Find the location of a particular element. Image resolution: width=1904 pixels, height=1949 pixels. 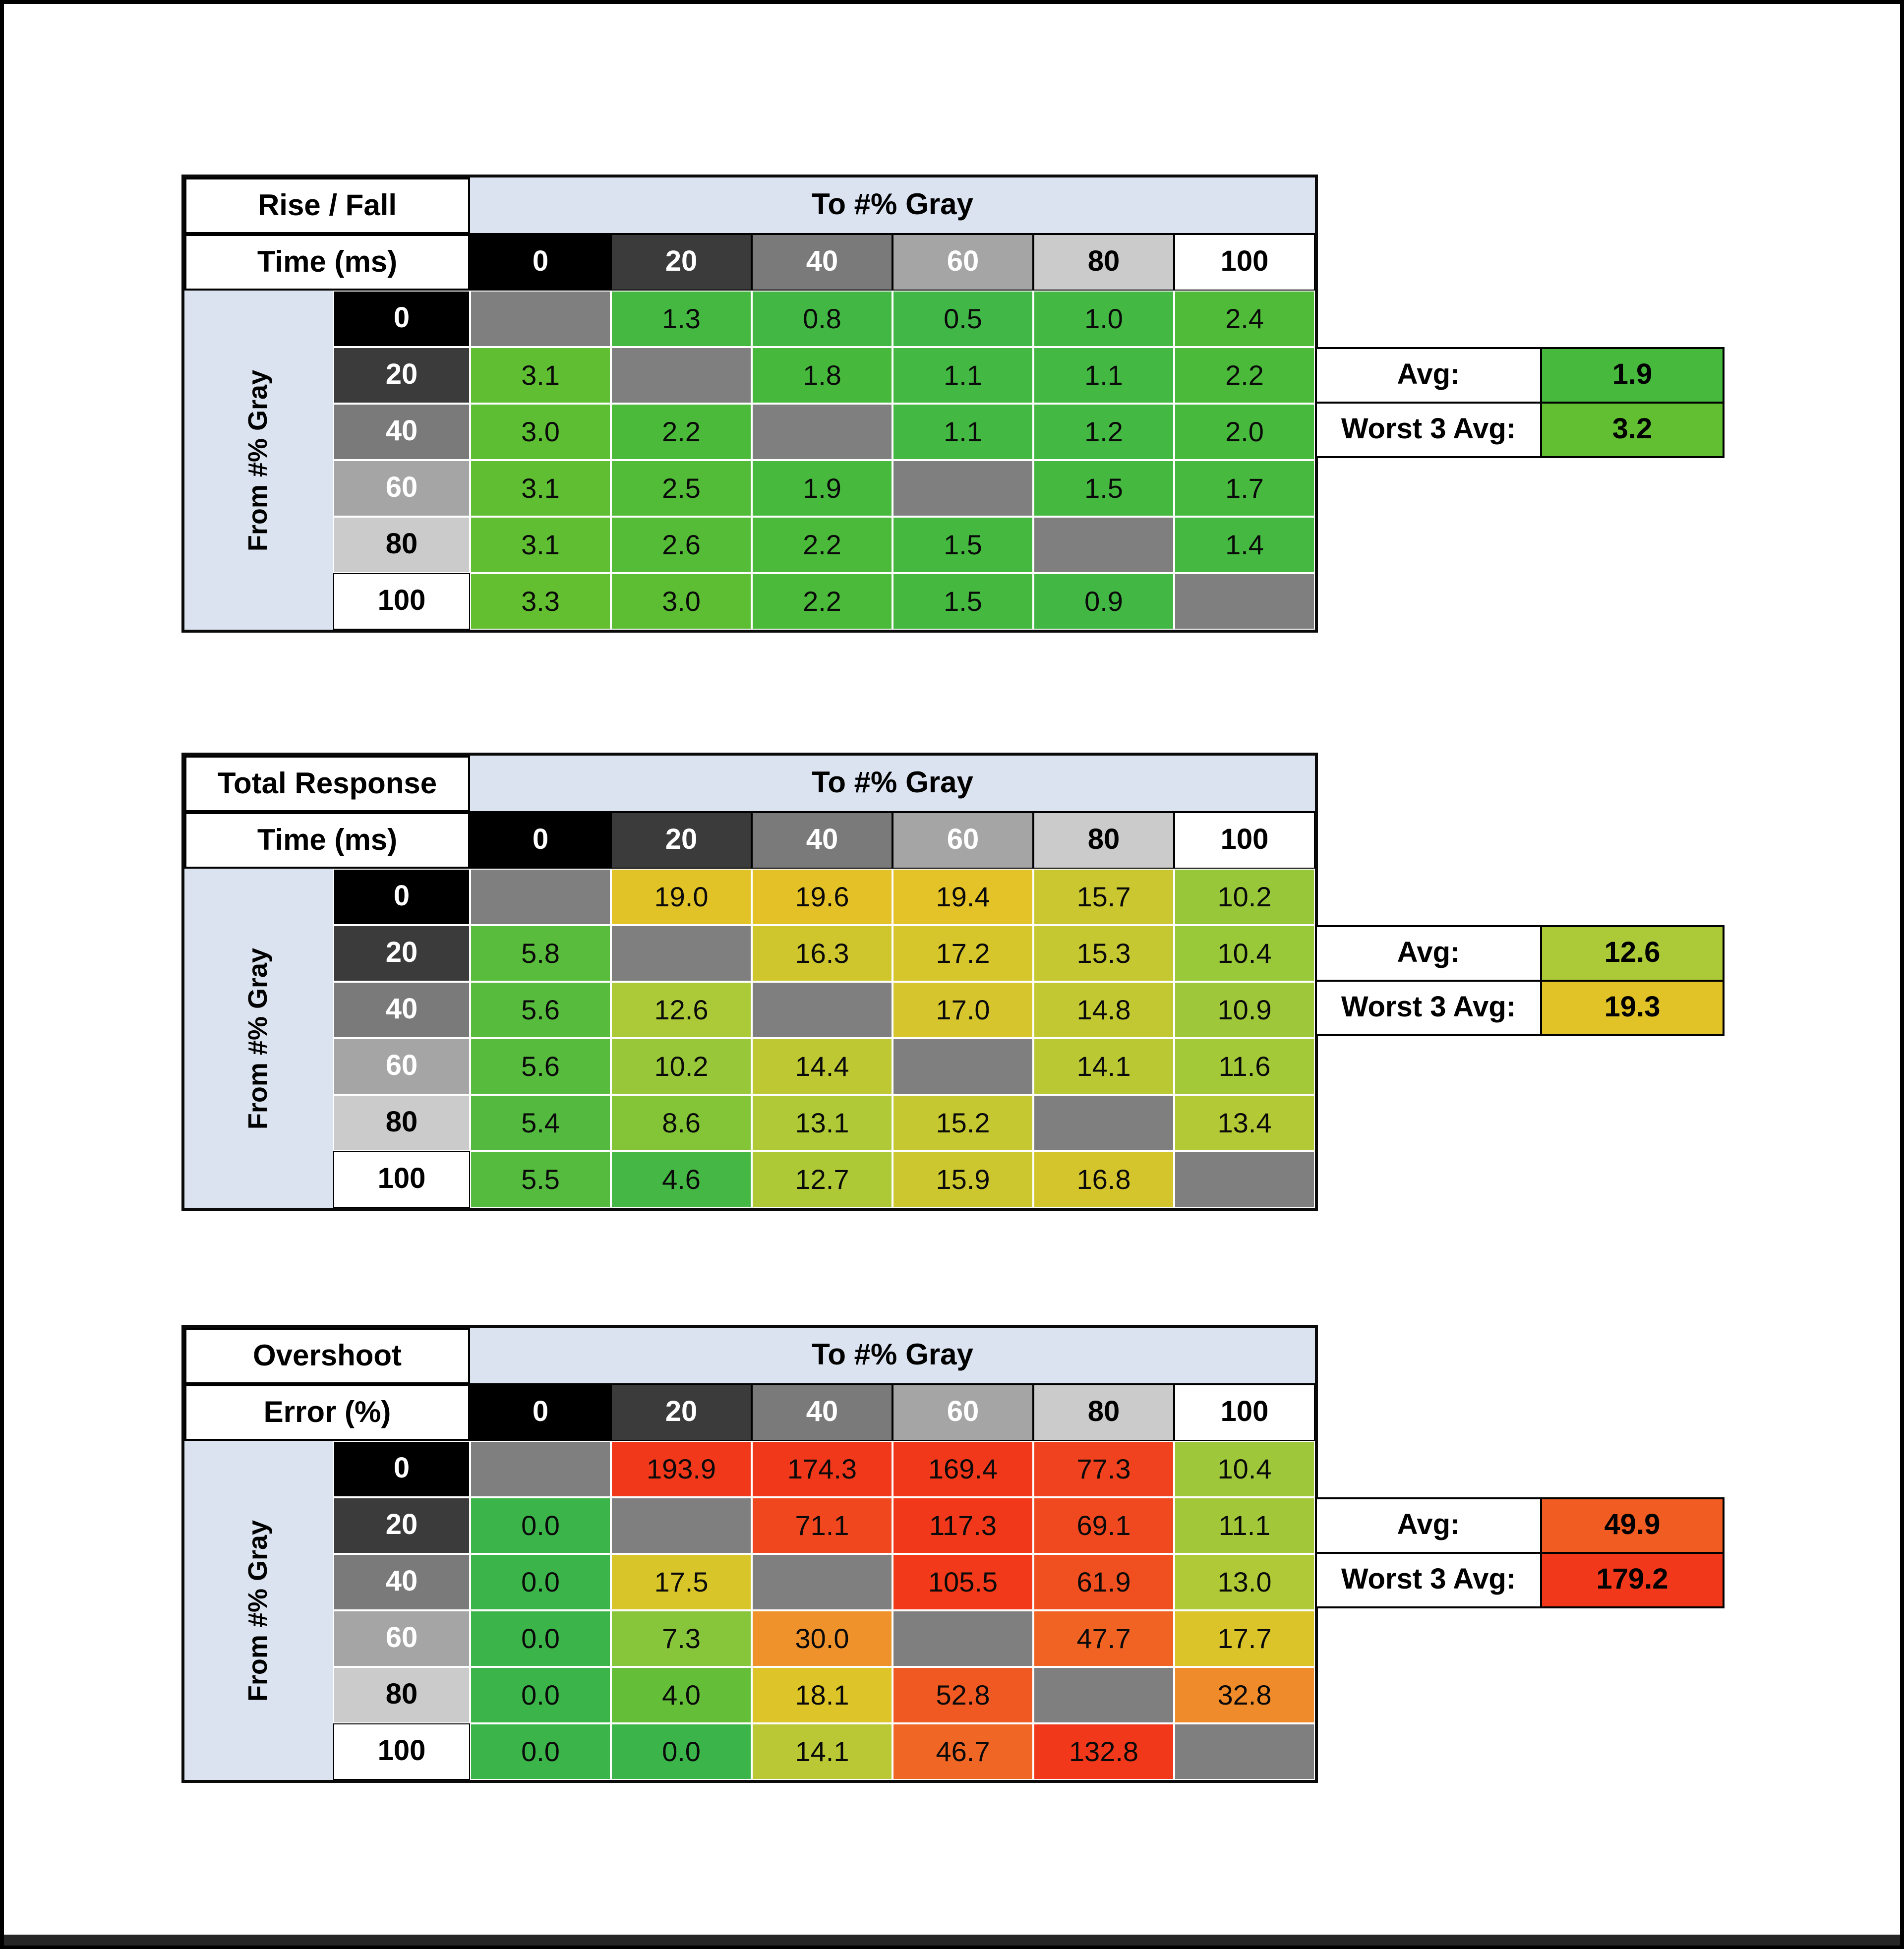

summary-block: Avg: 12.6 Worst 3 Avg: 19.3 is located at coordinates (1520, 981).